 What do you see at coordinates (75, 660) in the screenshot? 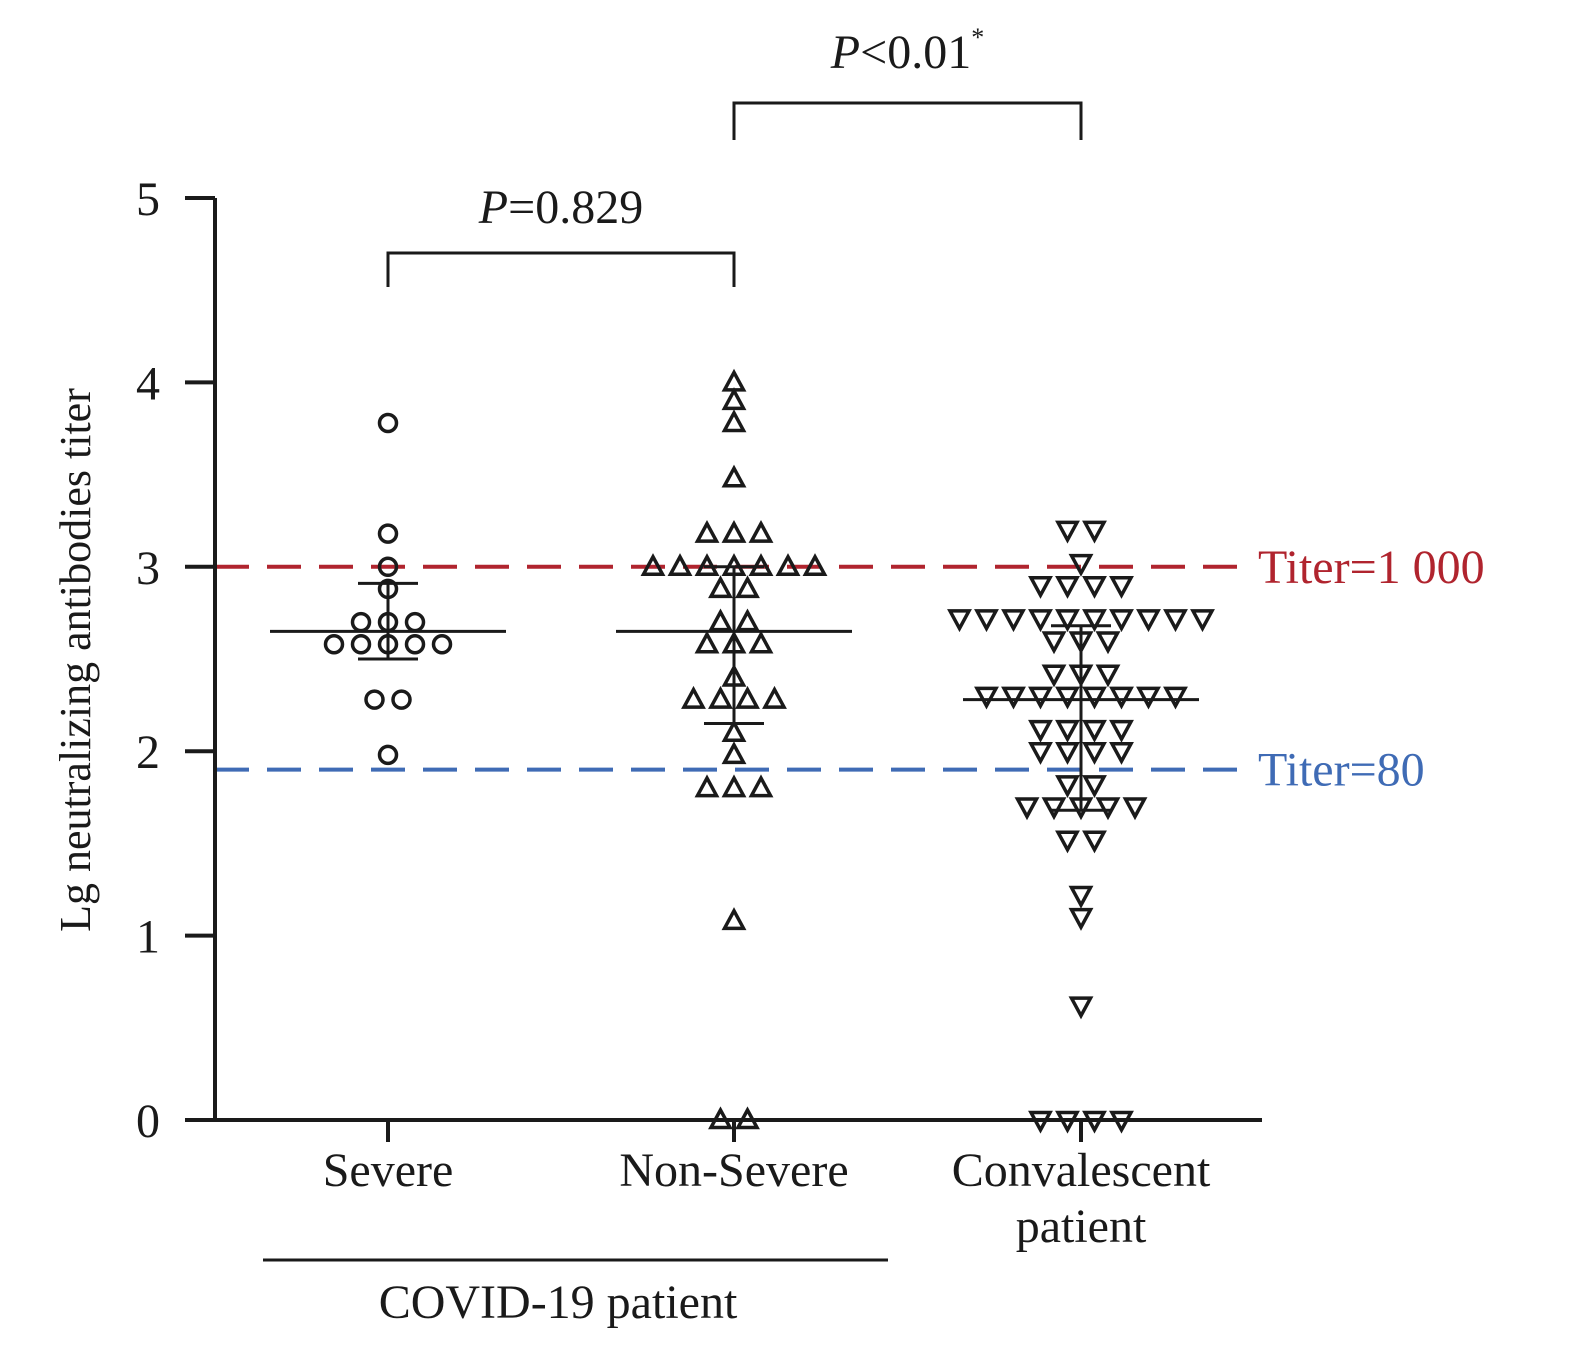
I see `y-axis-label: Lg neutralizing antibodies titer` at bounding box center [75, 660].